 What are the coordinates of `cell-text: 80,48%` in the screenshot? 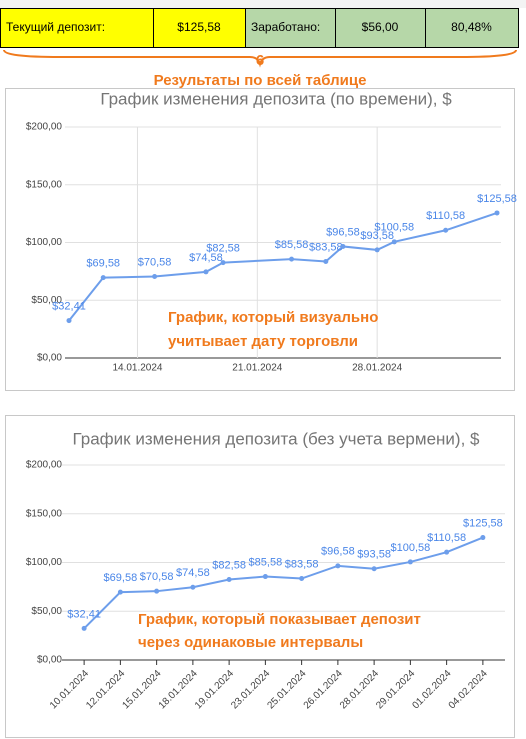 It's located at (471, 27).